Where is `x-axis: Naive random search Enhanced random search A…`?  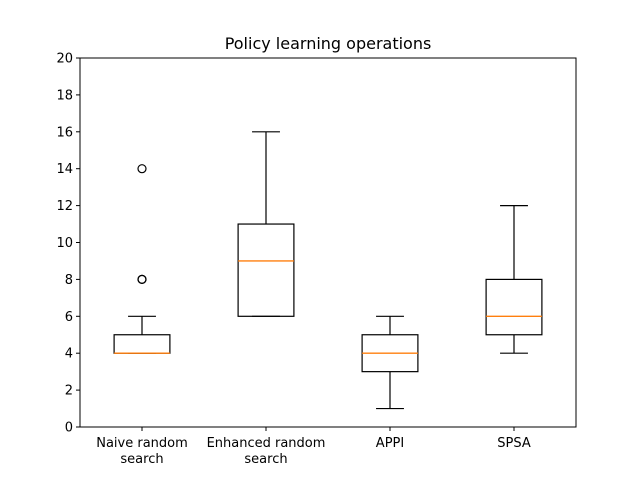
x-axis: Naive random search Enhanced random search A… is located at coordinates (313, 447).